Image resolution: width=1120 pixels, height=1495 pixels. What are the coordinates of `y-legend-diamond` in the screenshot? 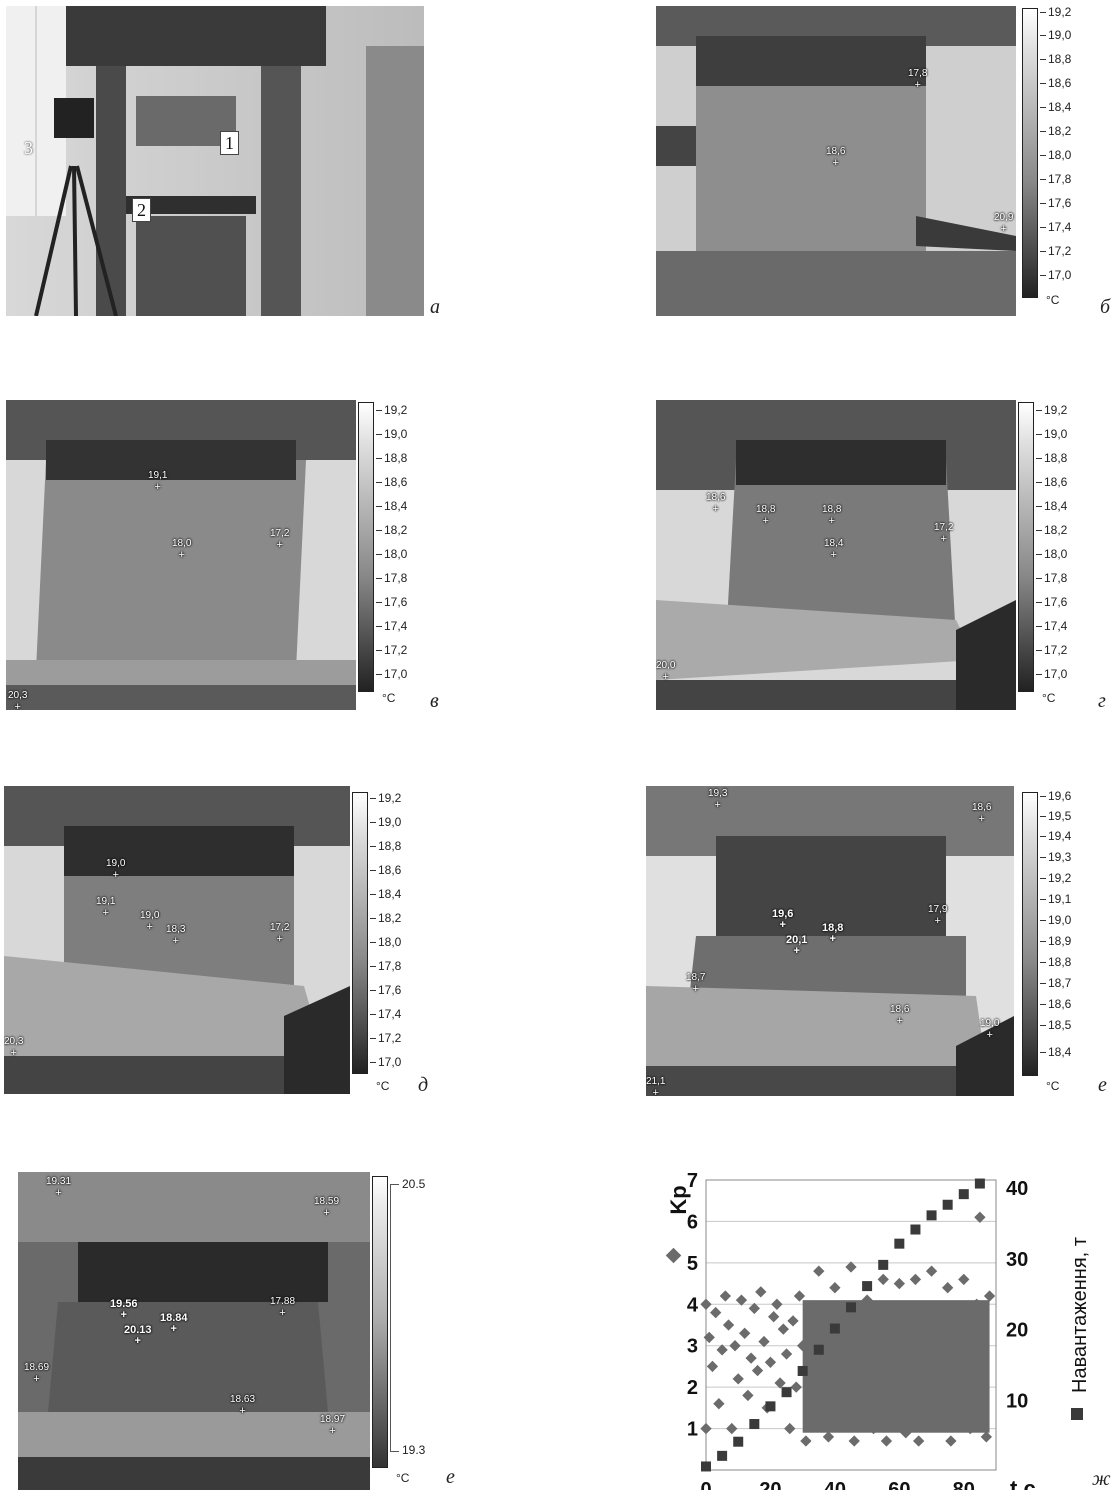 It's located at (673, 1255).